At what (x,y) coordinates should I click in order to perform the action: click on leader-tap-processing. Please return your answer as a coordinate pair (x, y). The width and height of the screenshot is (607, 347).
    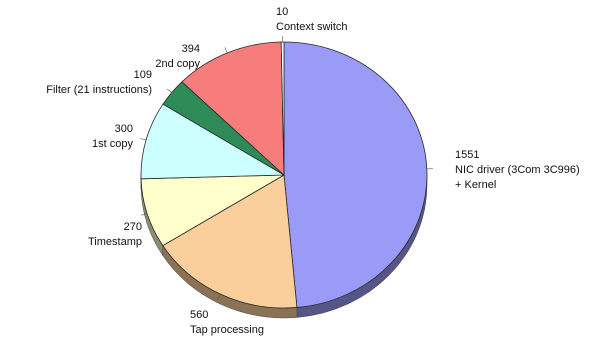
    Looking at the image, I should click on (219, 297).